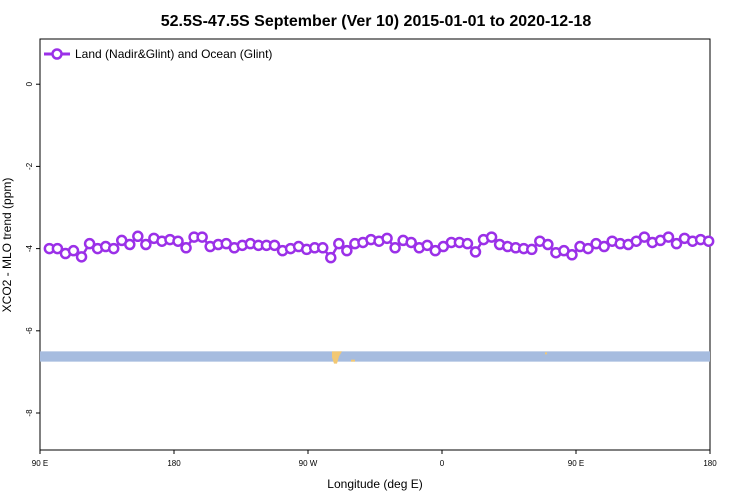  I want to click on y-tick-label: 0, so click(29, 83).